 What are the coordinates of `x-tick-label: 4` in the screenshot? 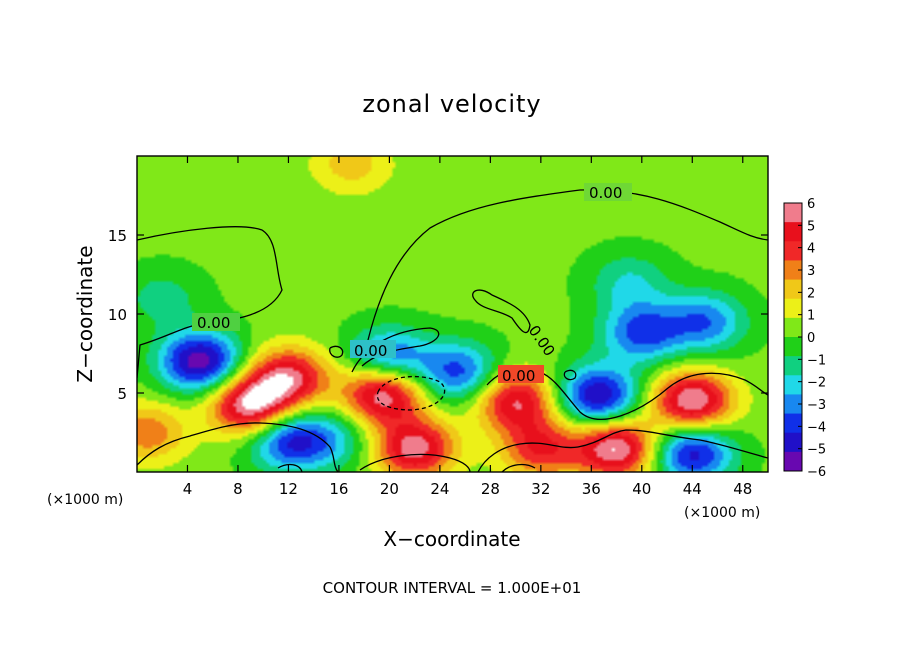 It's located at (188, 489).